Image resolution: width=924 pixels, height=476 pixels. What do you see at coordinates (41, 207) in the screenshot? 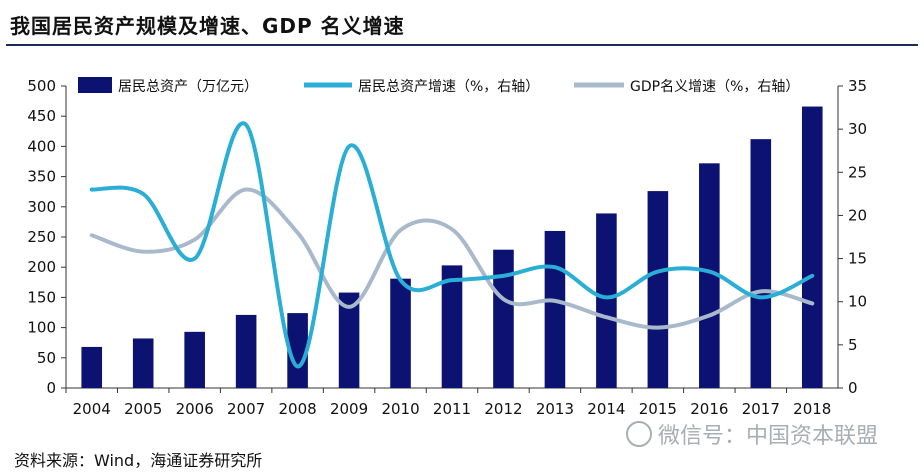
I see `left-tick-label: 300` at bounding box center [41, 207].